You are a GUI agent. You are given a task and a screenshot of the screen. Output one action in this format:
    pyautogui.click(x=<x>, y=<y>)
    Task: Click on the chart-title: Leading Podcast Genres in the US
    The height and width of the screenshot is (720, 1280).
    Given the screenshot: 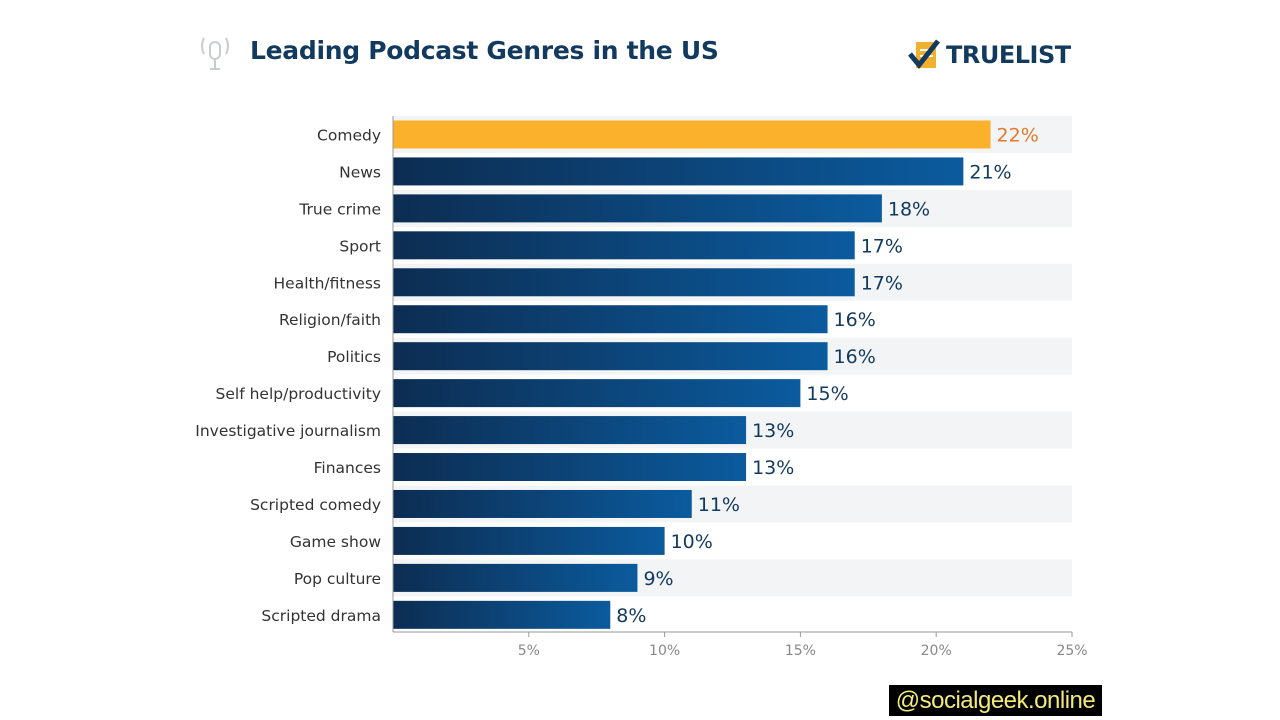 What is the action you would take?
    pyautogui.click(x=484, y=50)
    